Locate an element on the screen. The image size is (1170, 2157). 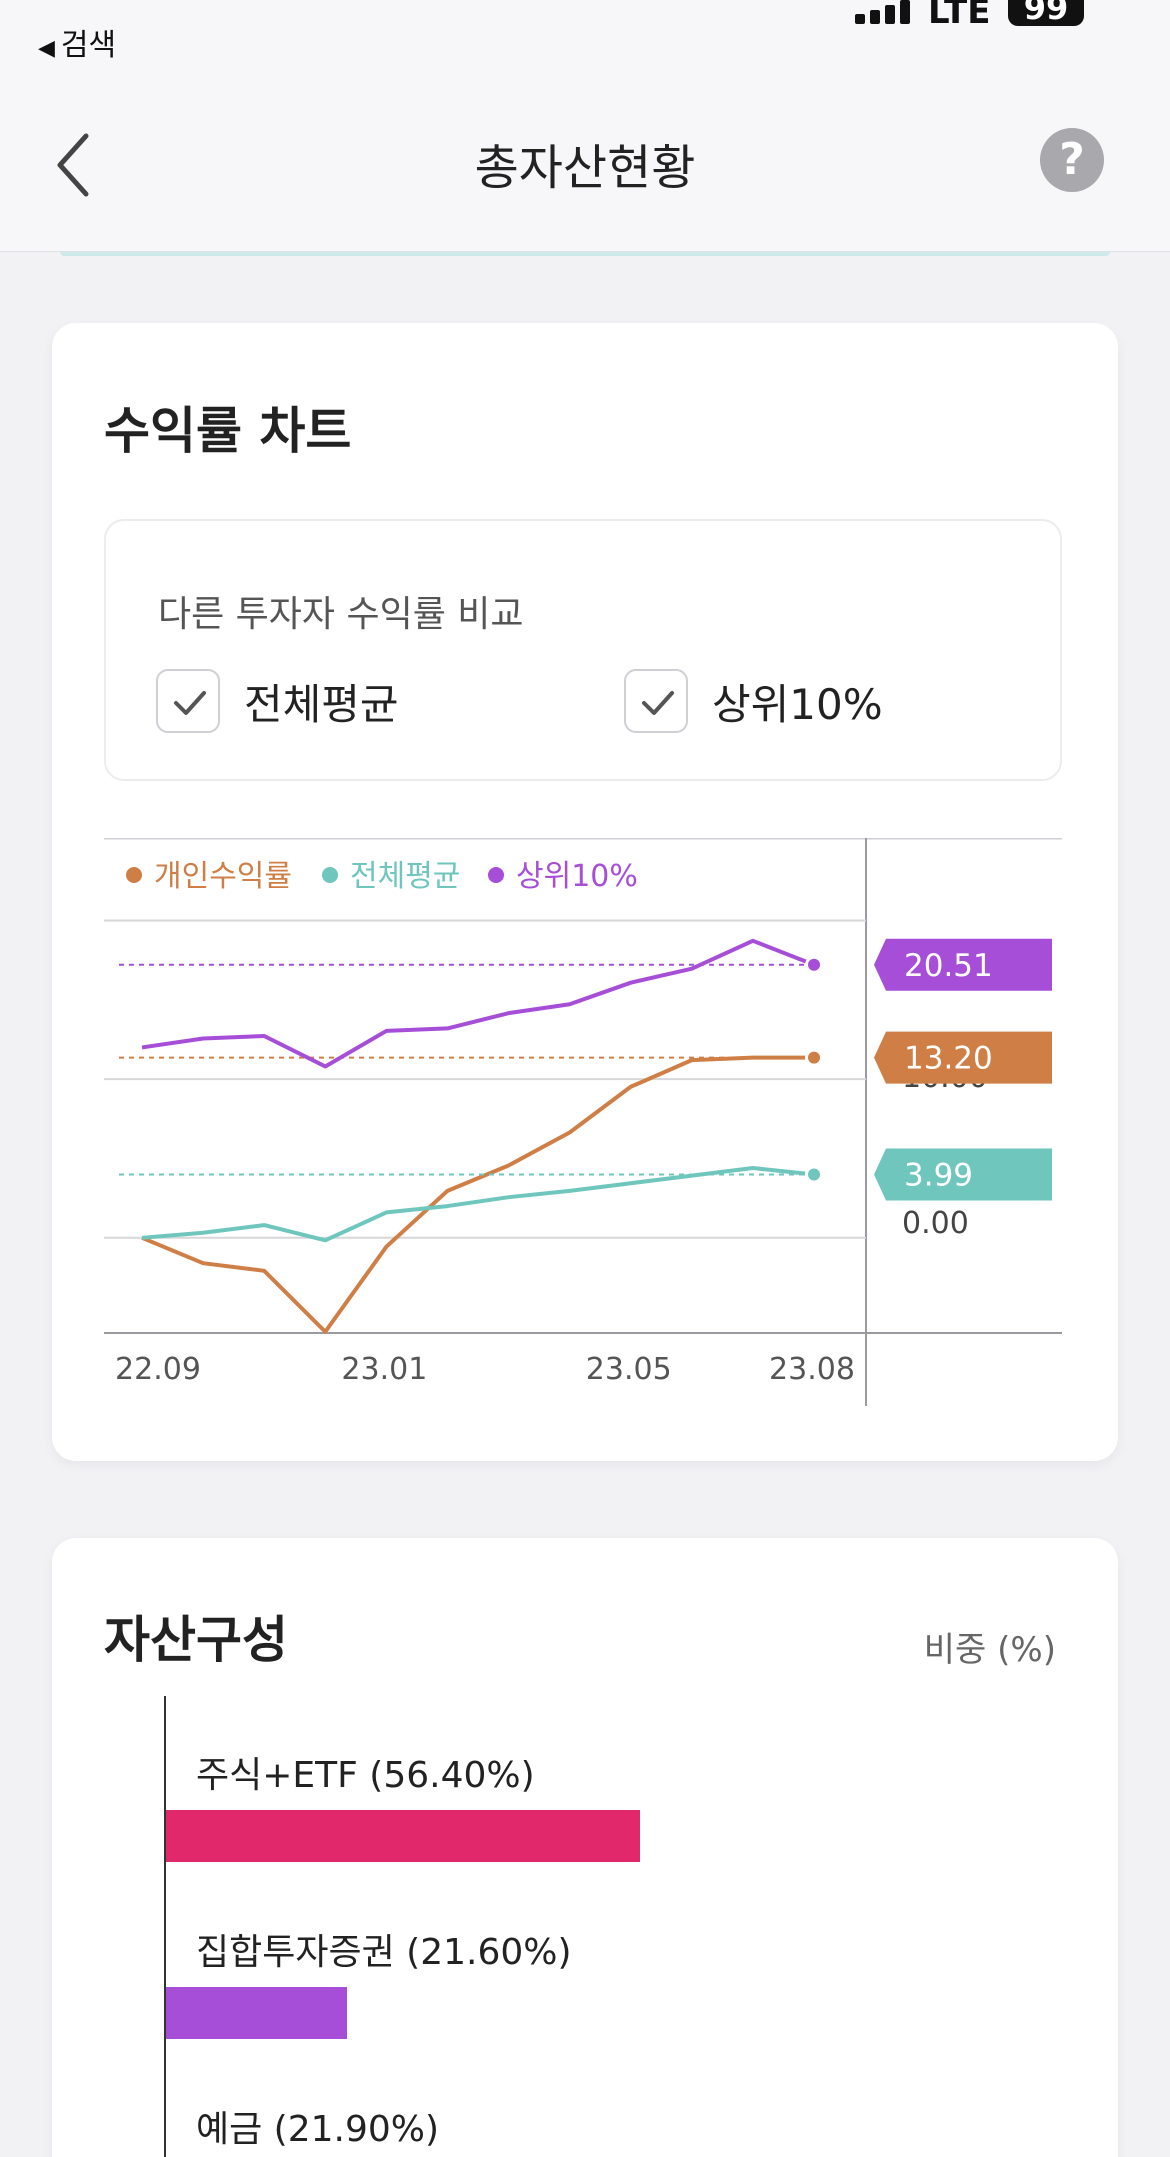
weight-unit-label: 비중 (%) is located at coordinates (989, 1650).